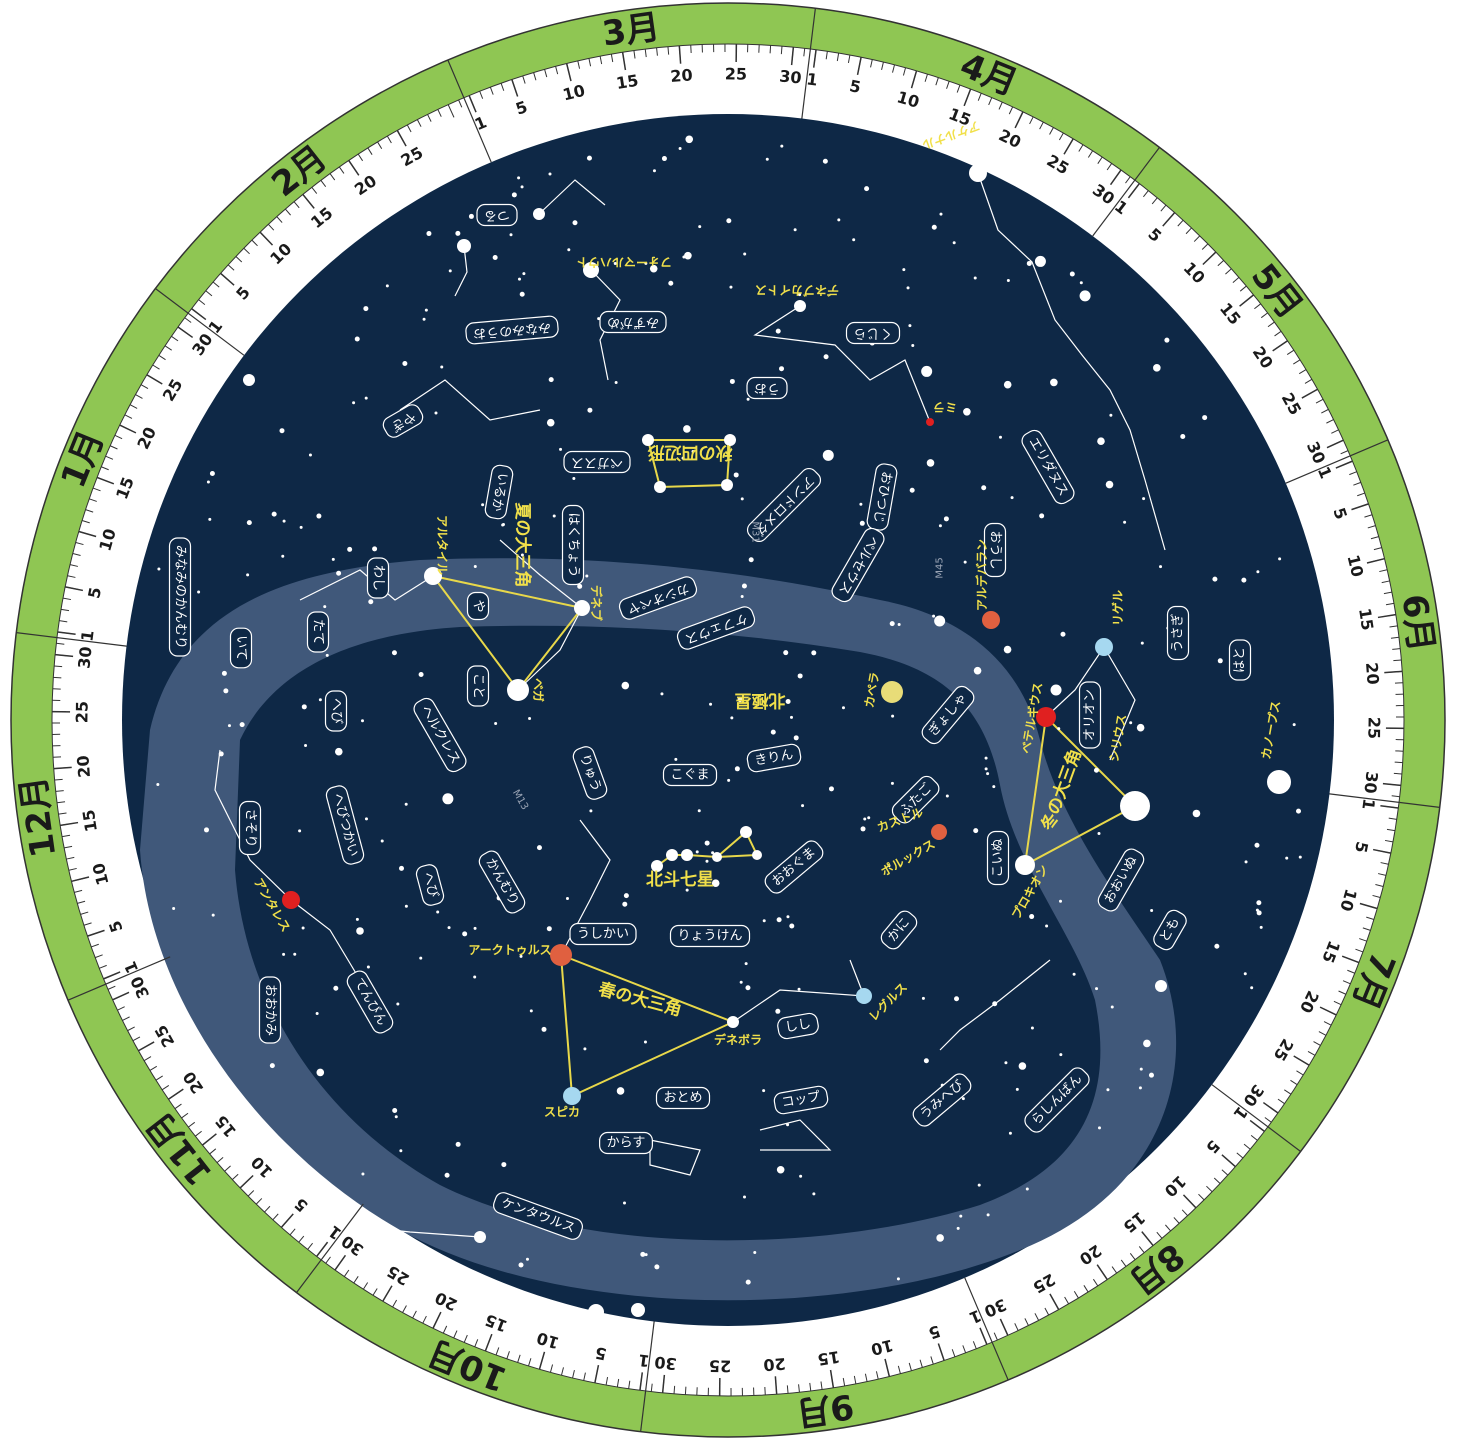 The width and height of the screenshot is (1457, 1440). I want to click on star_names-label: デネボラ, so click(738, 1039).